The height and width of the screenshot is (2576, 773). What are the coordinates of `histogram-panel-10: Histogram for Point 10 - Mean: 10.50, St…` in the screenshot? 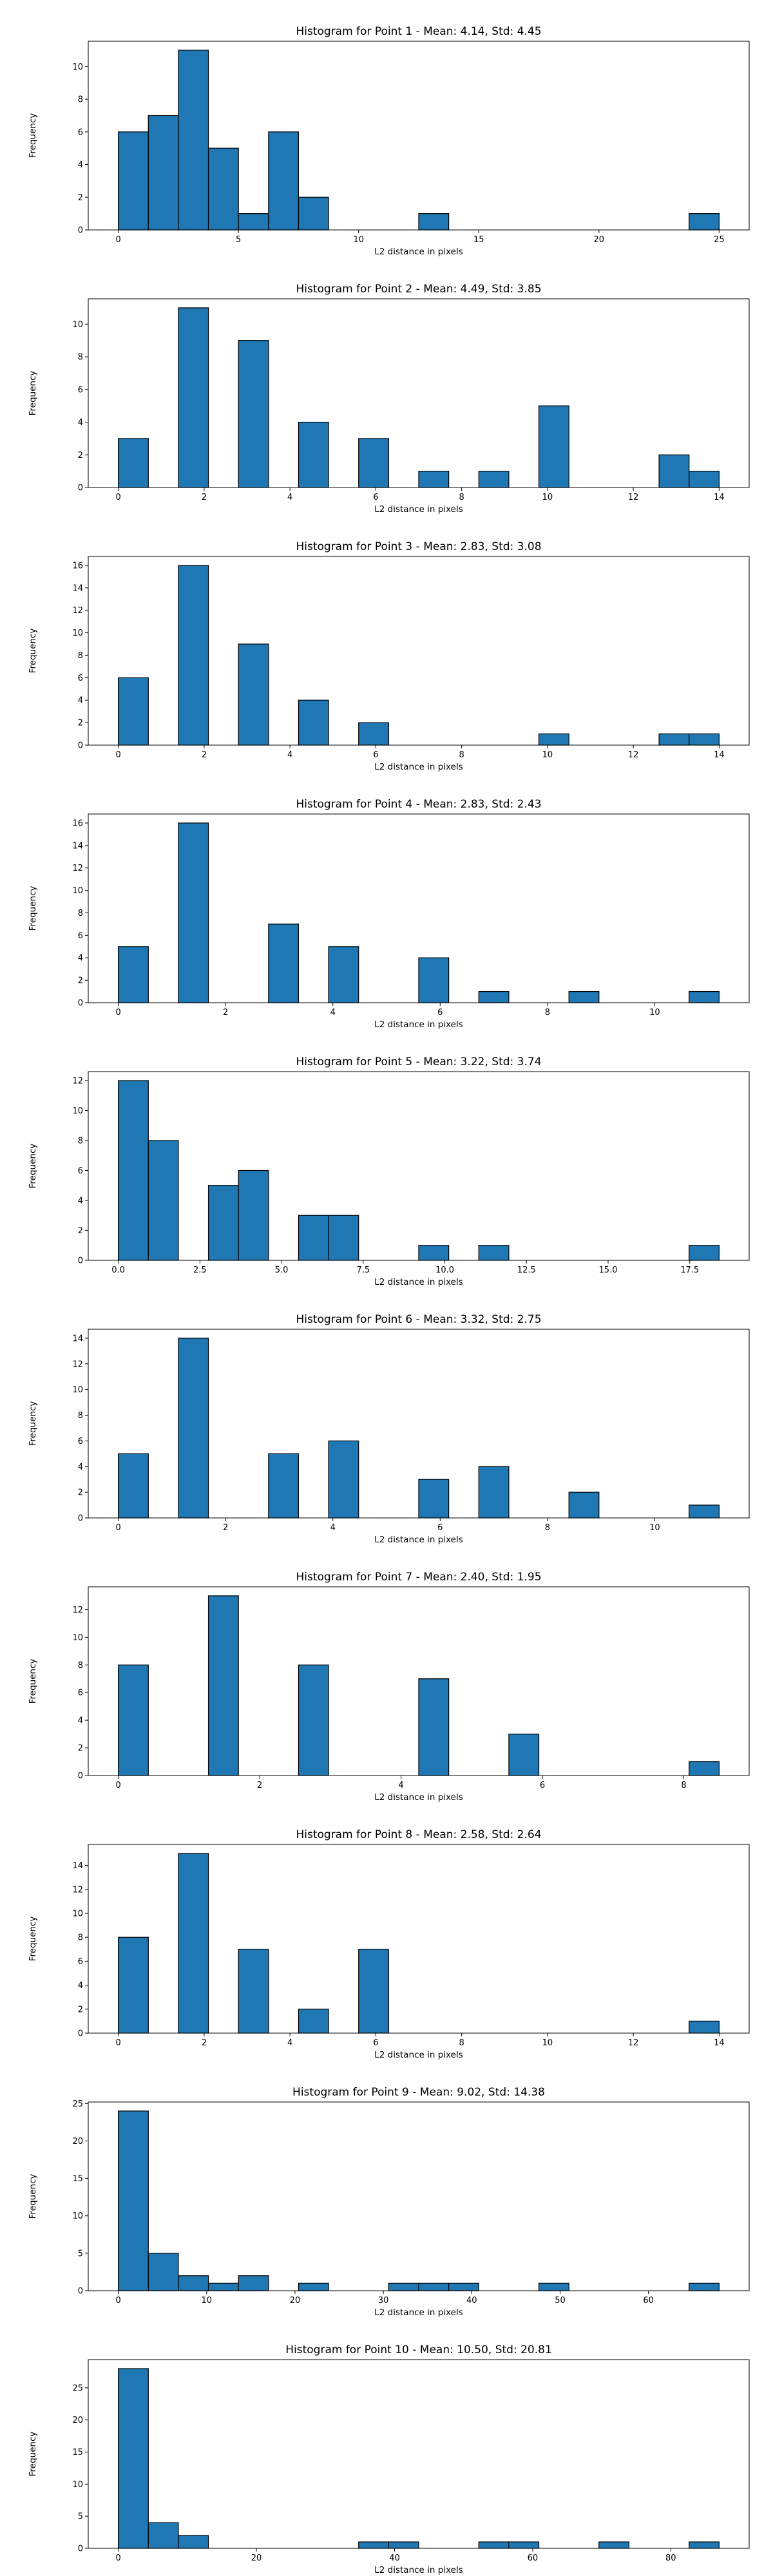 It's located at (389, 2460).